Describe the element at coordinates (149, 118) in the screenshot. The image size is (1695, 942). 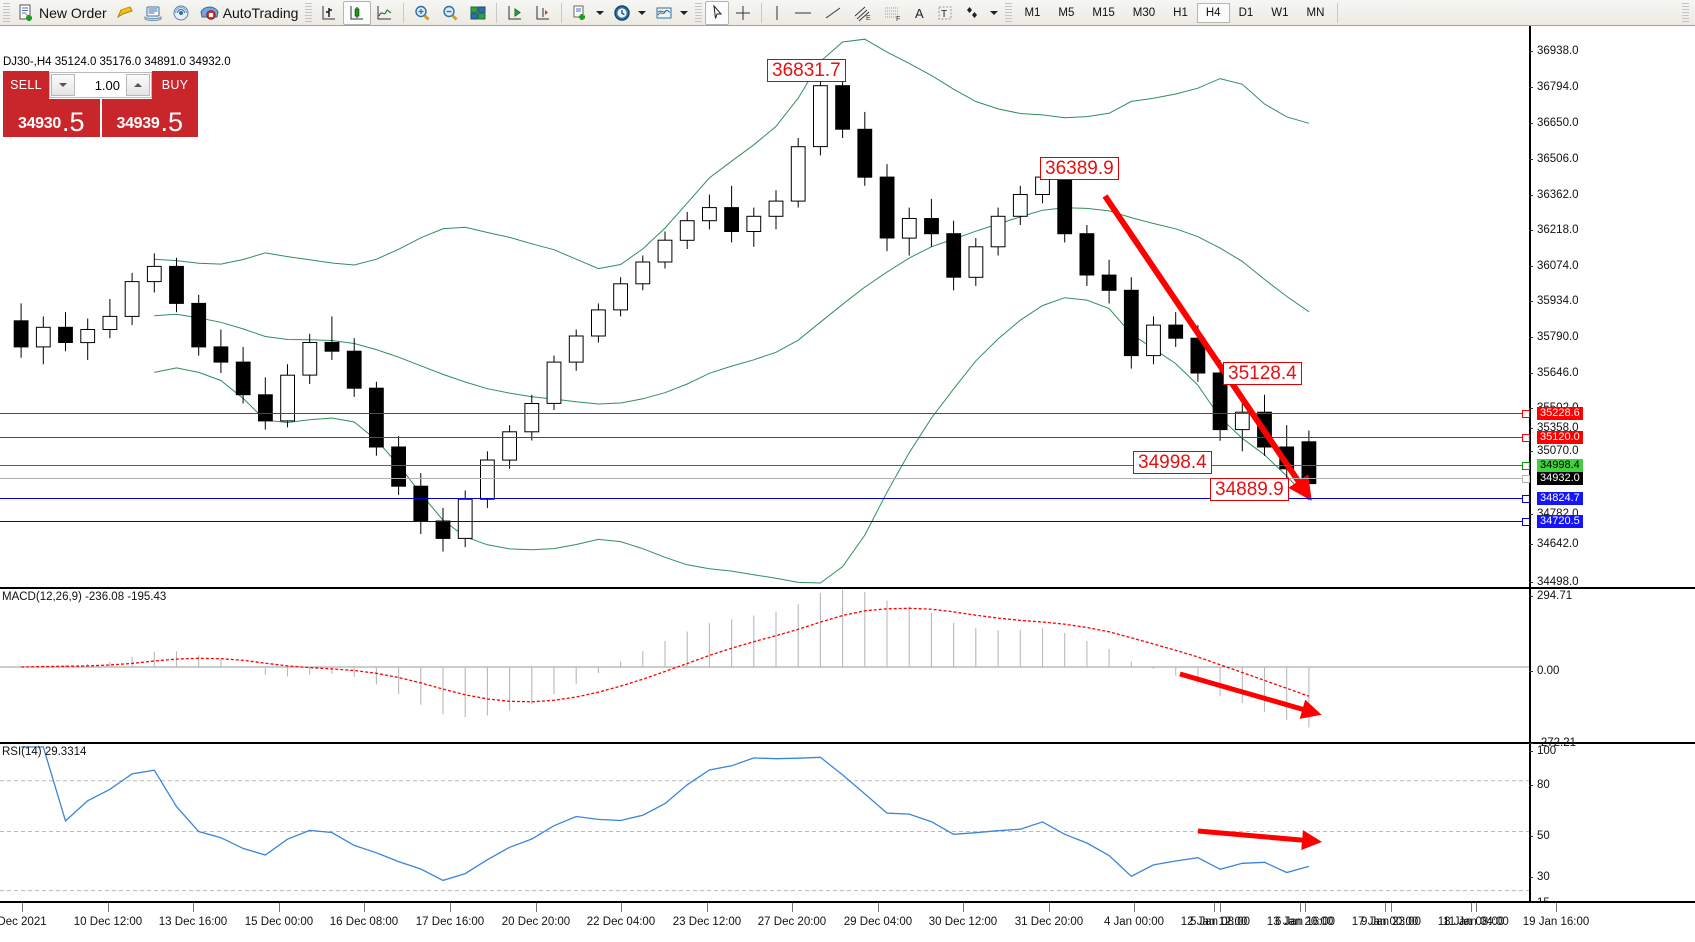
I see `buy-price-cell: 34939 .5` at that location.